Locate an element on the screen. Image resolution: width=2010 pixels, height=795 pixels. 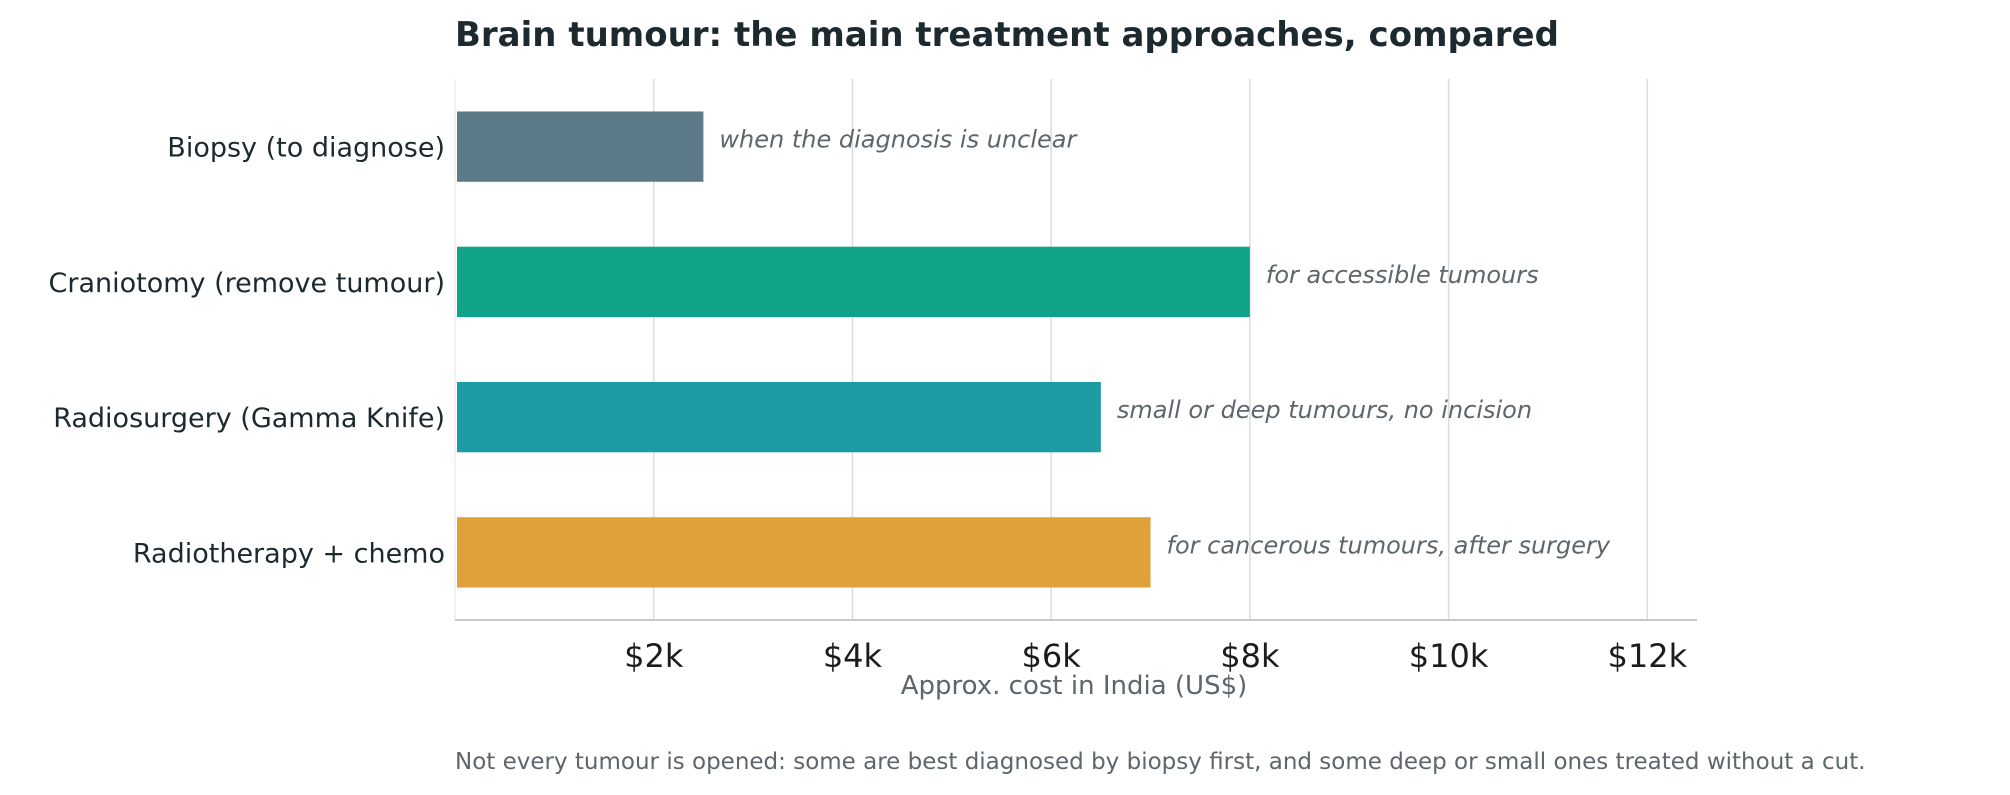
x-tick-label: $12k is located at coordinates (1648, 656).